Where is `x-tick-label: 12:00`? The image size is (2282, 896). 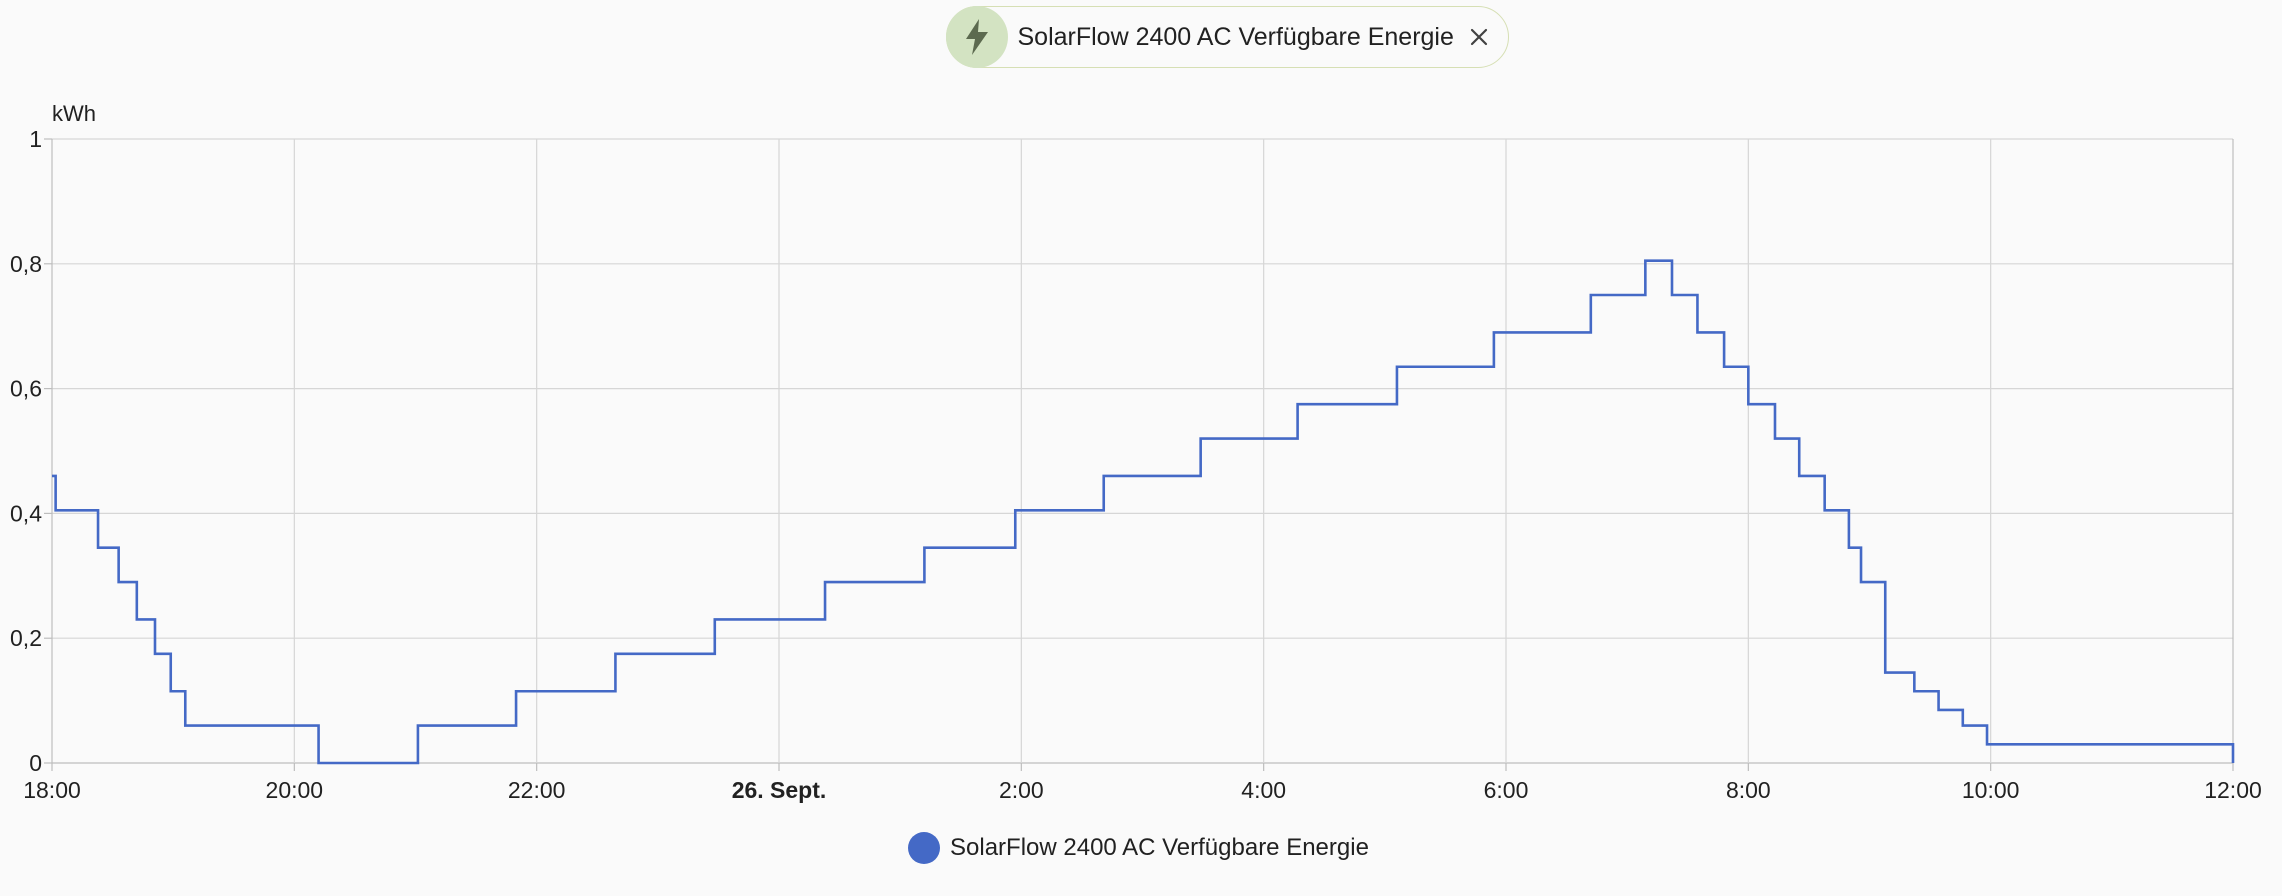 x-tick-label: 12:00 is located at coordinates (2233, 790).